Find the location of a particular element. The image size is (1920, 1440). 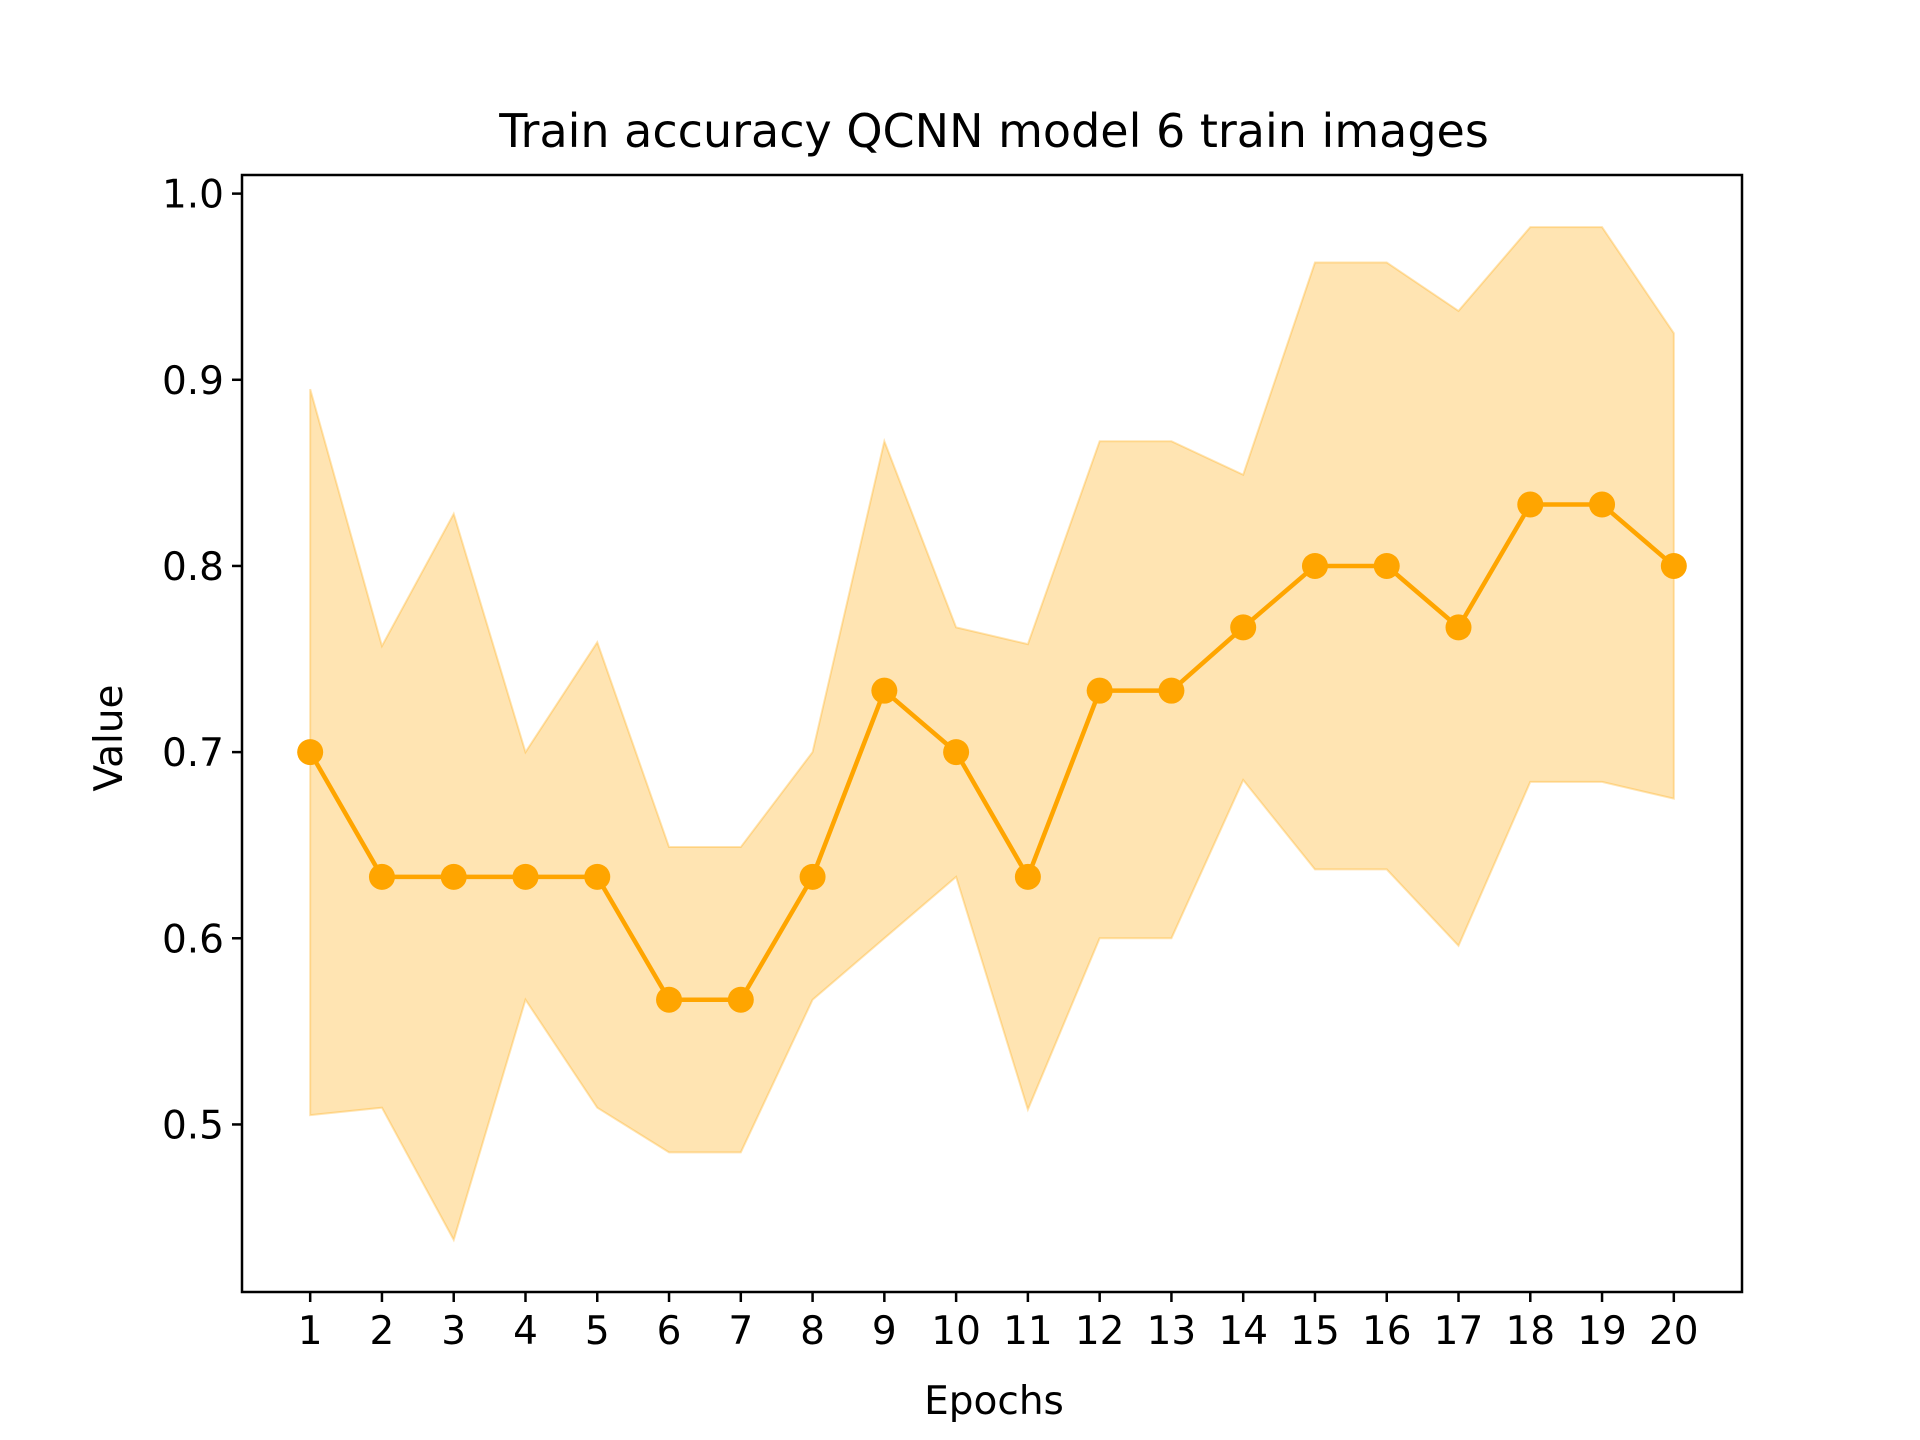

y-tick-label: 1.0 is located at coordinates (193, 195).